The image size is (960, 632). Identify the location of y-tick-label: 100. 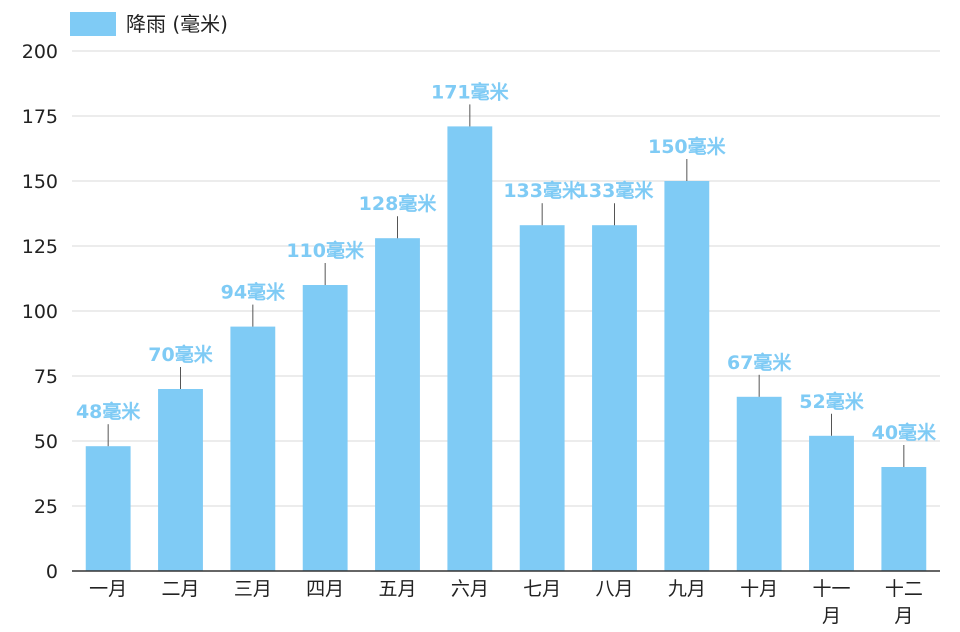
(40, 312).